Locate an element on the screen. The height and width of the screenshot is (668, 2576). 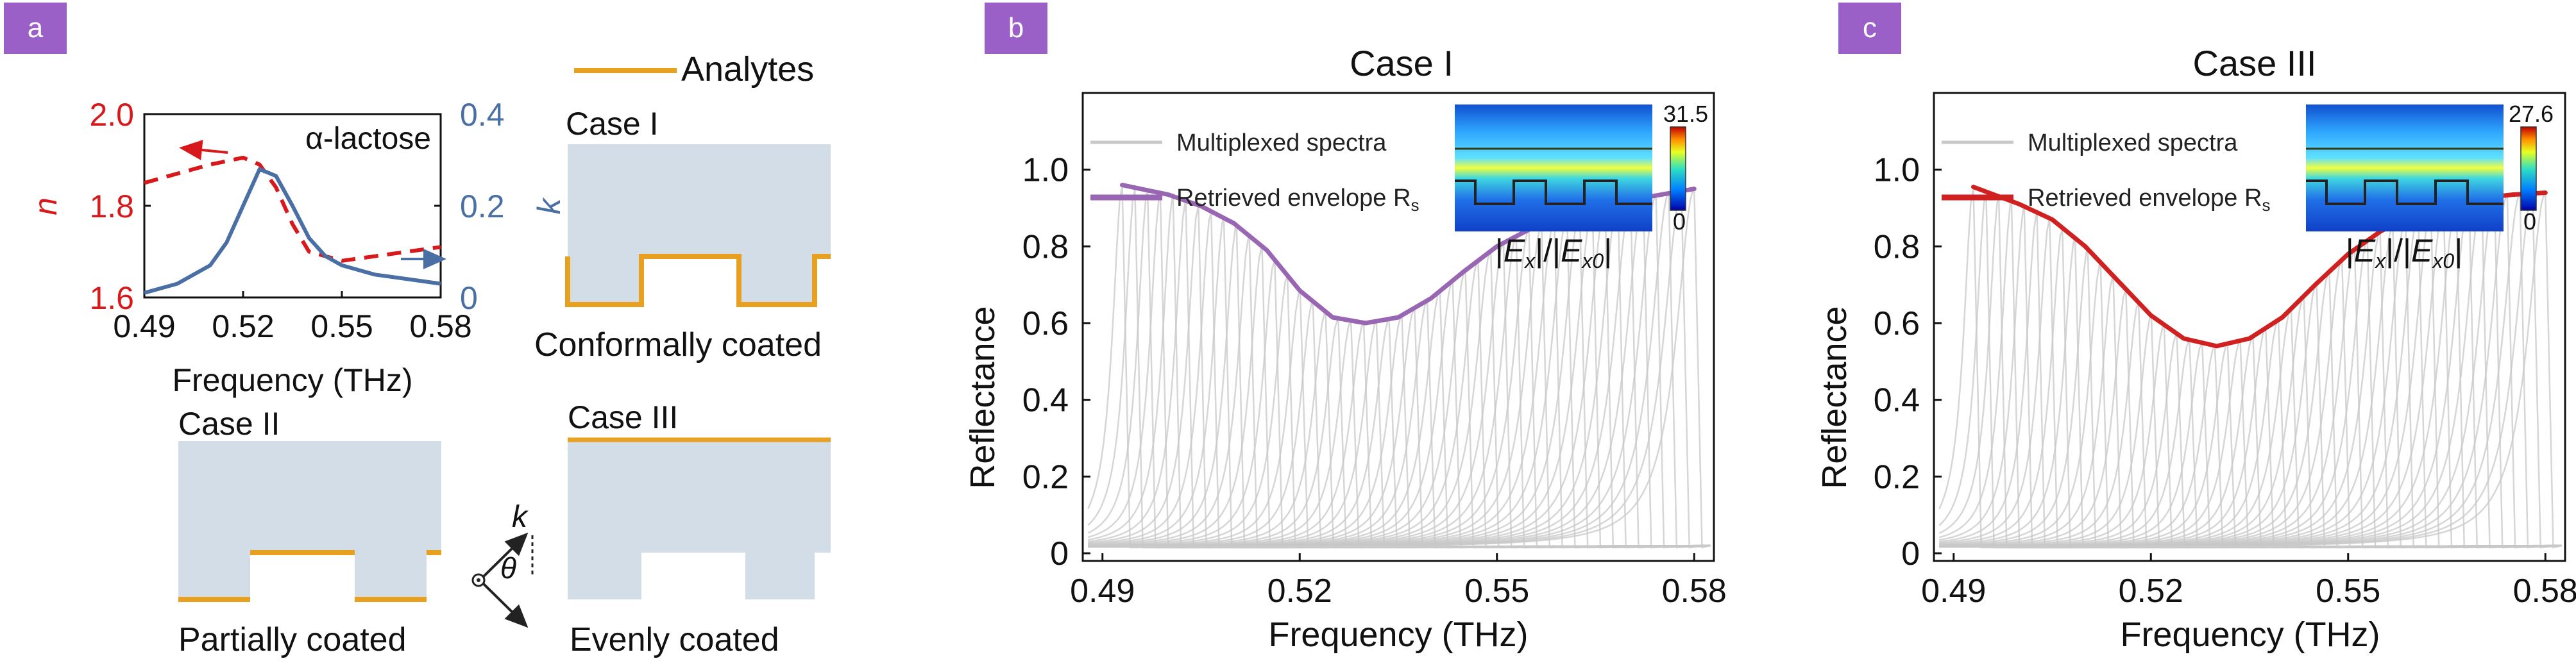
case2-title: Case II is located at coordinates (229, 424).